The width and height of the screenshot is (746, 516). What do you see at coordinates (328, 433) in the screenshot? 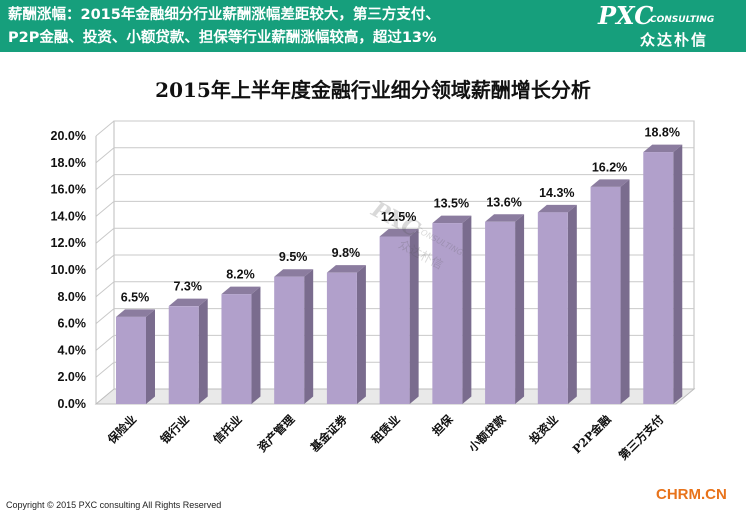
I see `x-tick-label: 基金证券` at bounding box center [328, 433].